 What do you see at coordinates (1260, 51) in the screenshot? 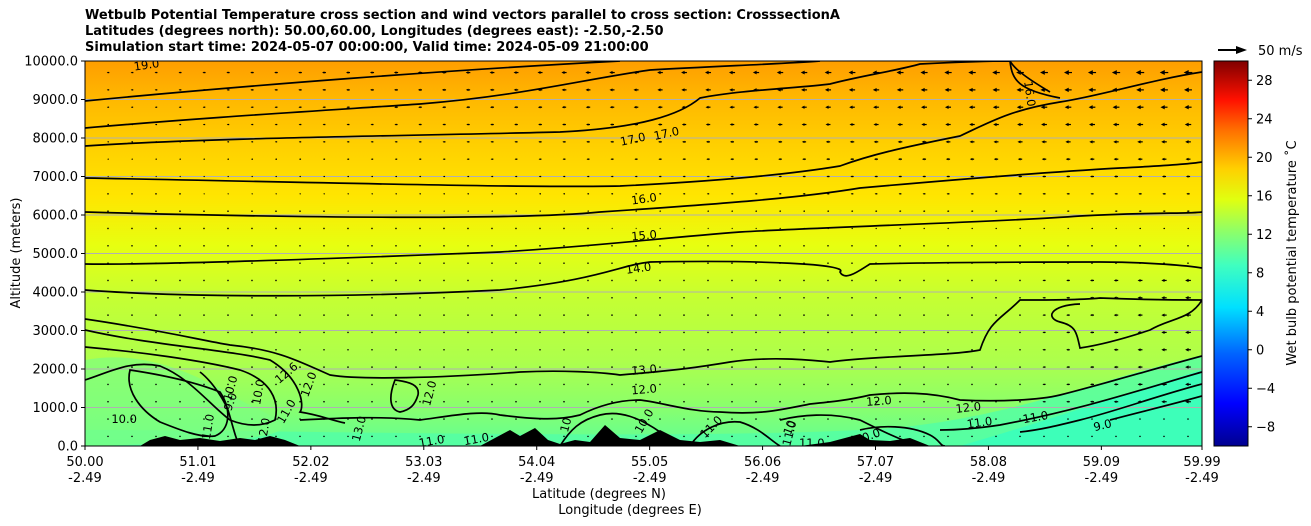
I see `quiver-key: 50 m/s` at bounding box center [1260, 51].